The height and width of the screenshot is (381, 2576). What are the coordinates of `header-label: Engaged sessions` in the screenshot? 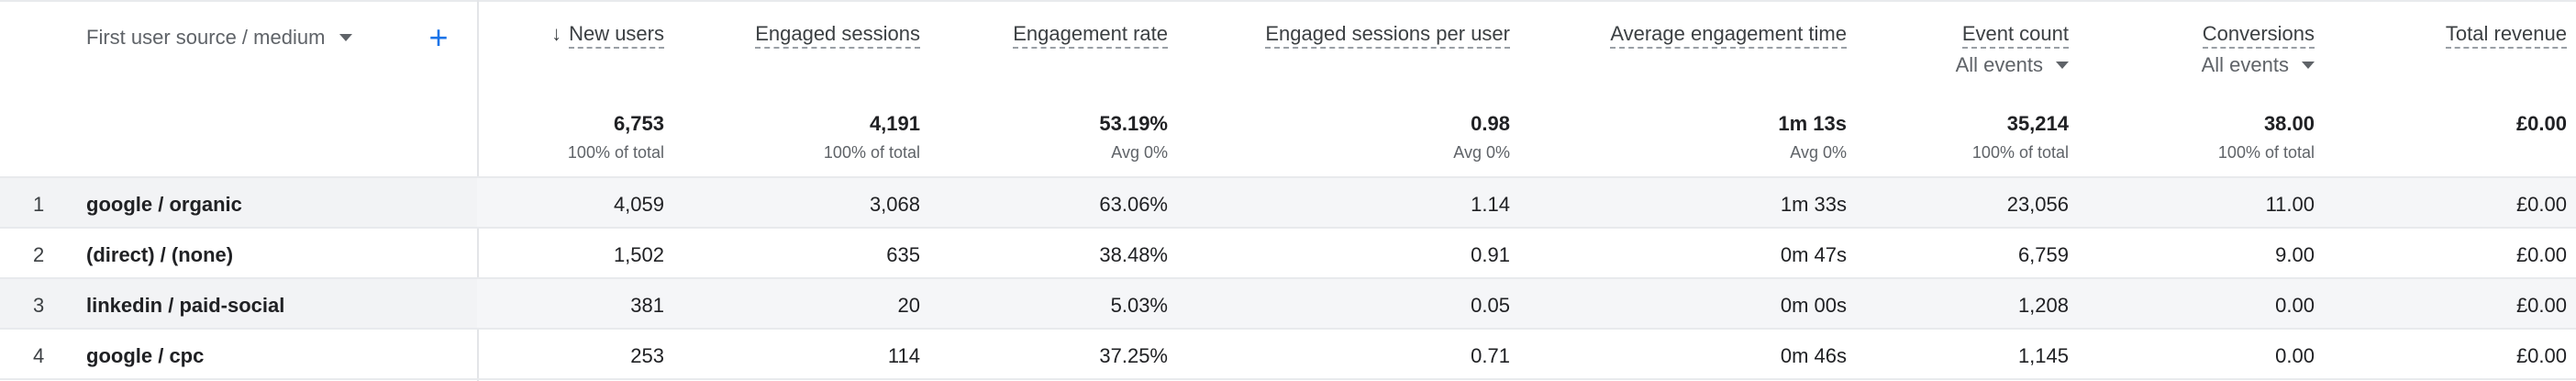 It's located at (837, 35).